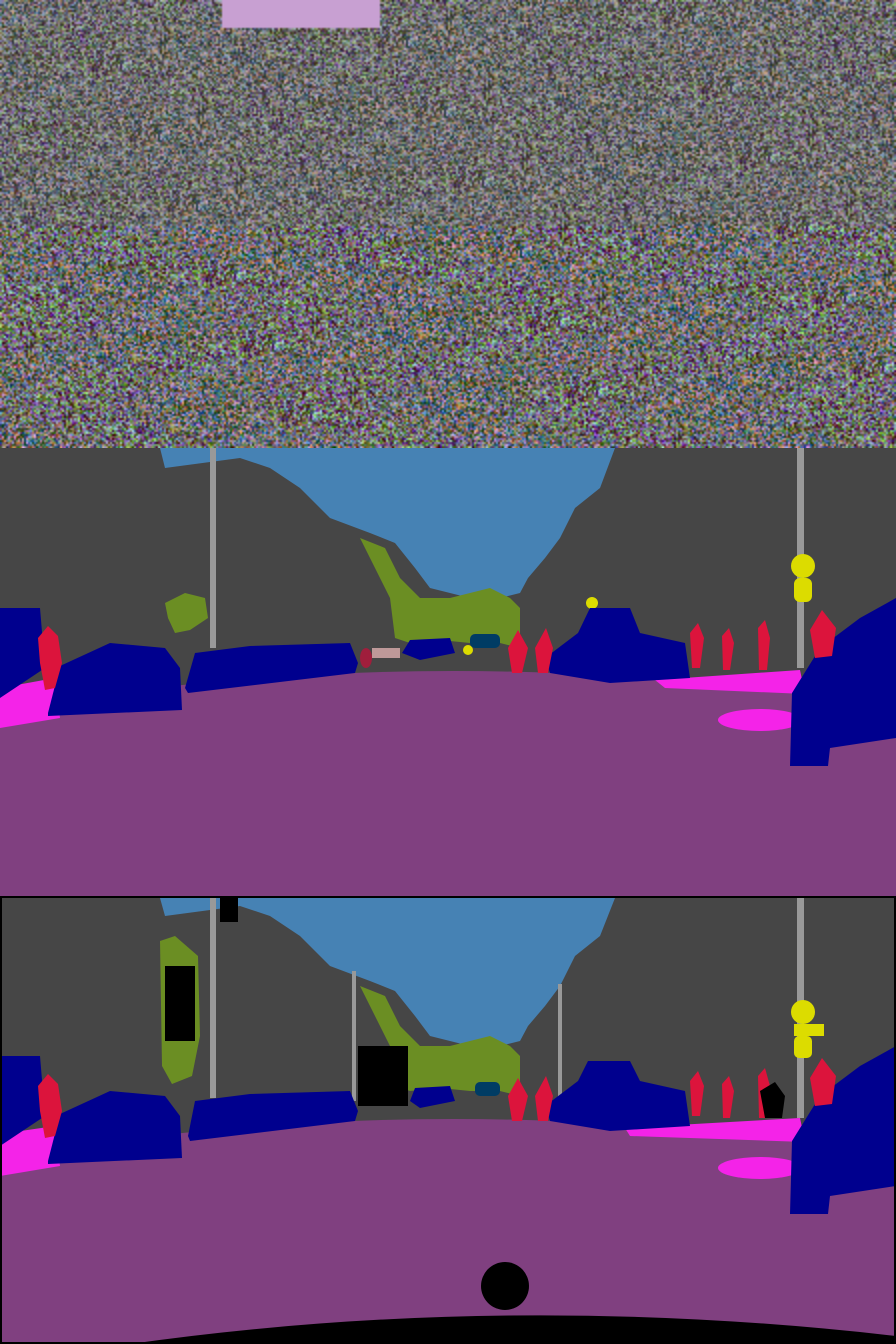 The height and width of the screenshot is (1344, 896). Describe the element at coordinates (468, 650) in the screenshot. I see `traffic-sign-center` at that location.